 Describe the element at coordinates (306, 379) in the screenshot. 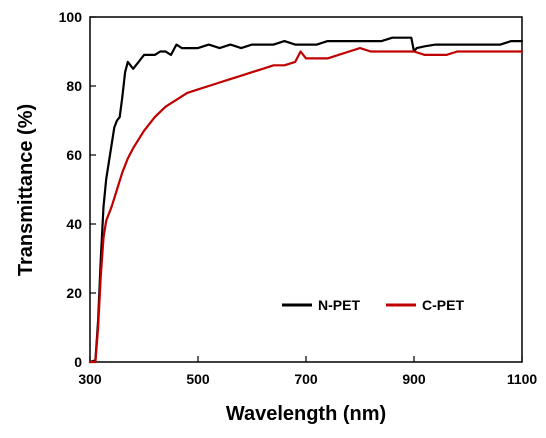

I see `x-tick-label: 700` at that location.